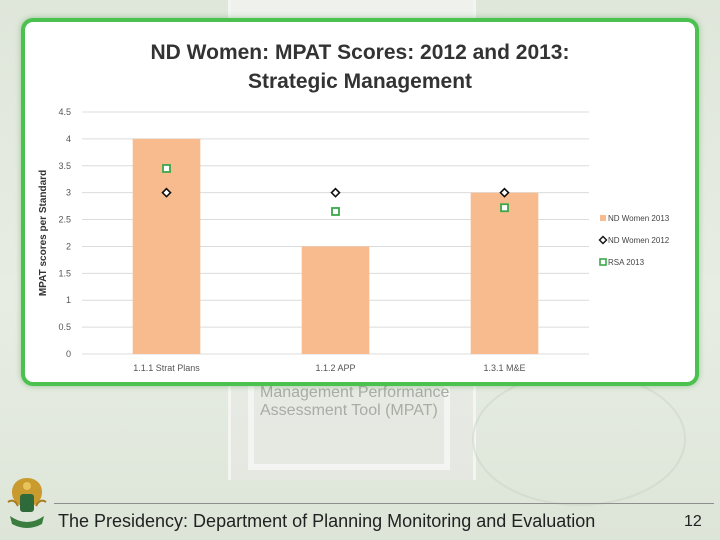 This screenshot has width=720, height=540. Describe the element at coordinates (693, 521) in the screenshot. I see `page-number: 12` at that location.